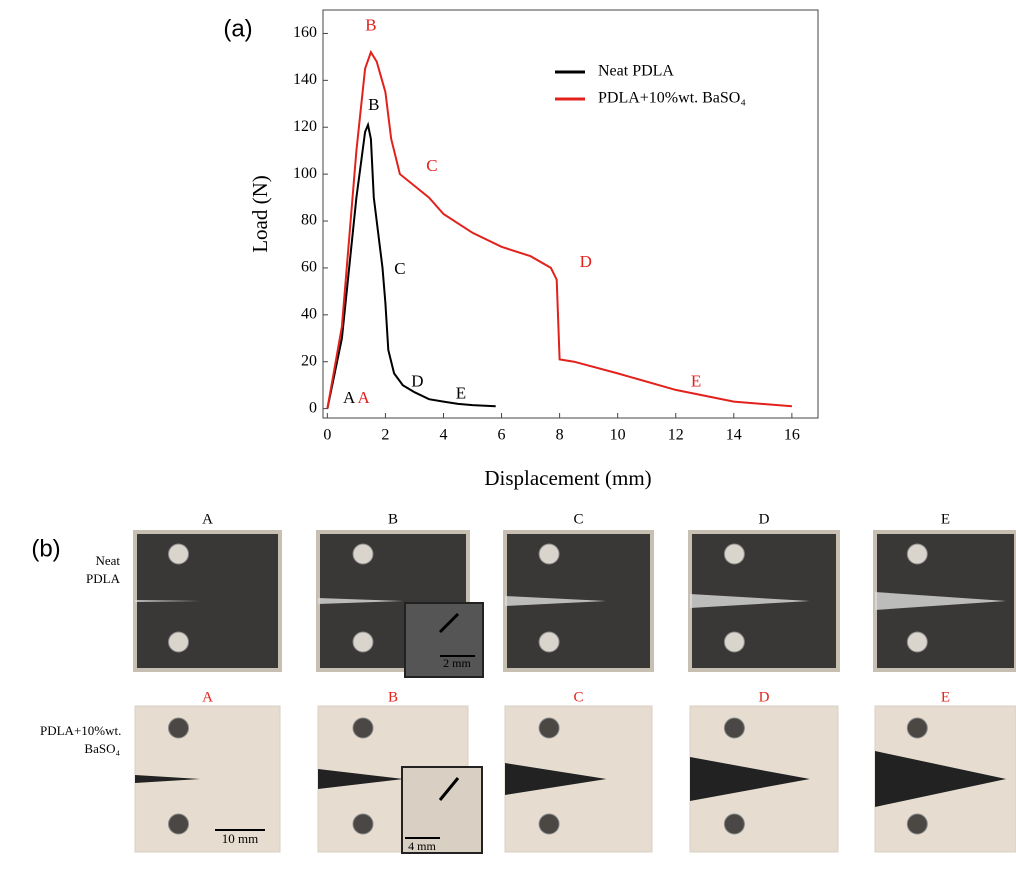 The height and width of the screenshot is (877, 1016). Describe the element at coordinates (327, 435) in the screenshot. I see `x-tick-label: 0` at that location.